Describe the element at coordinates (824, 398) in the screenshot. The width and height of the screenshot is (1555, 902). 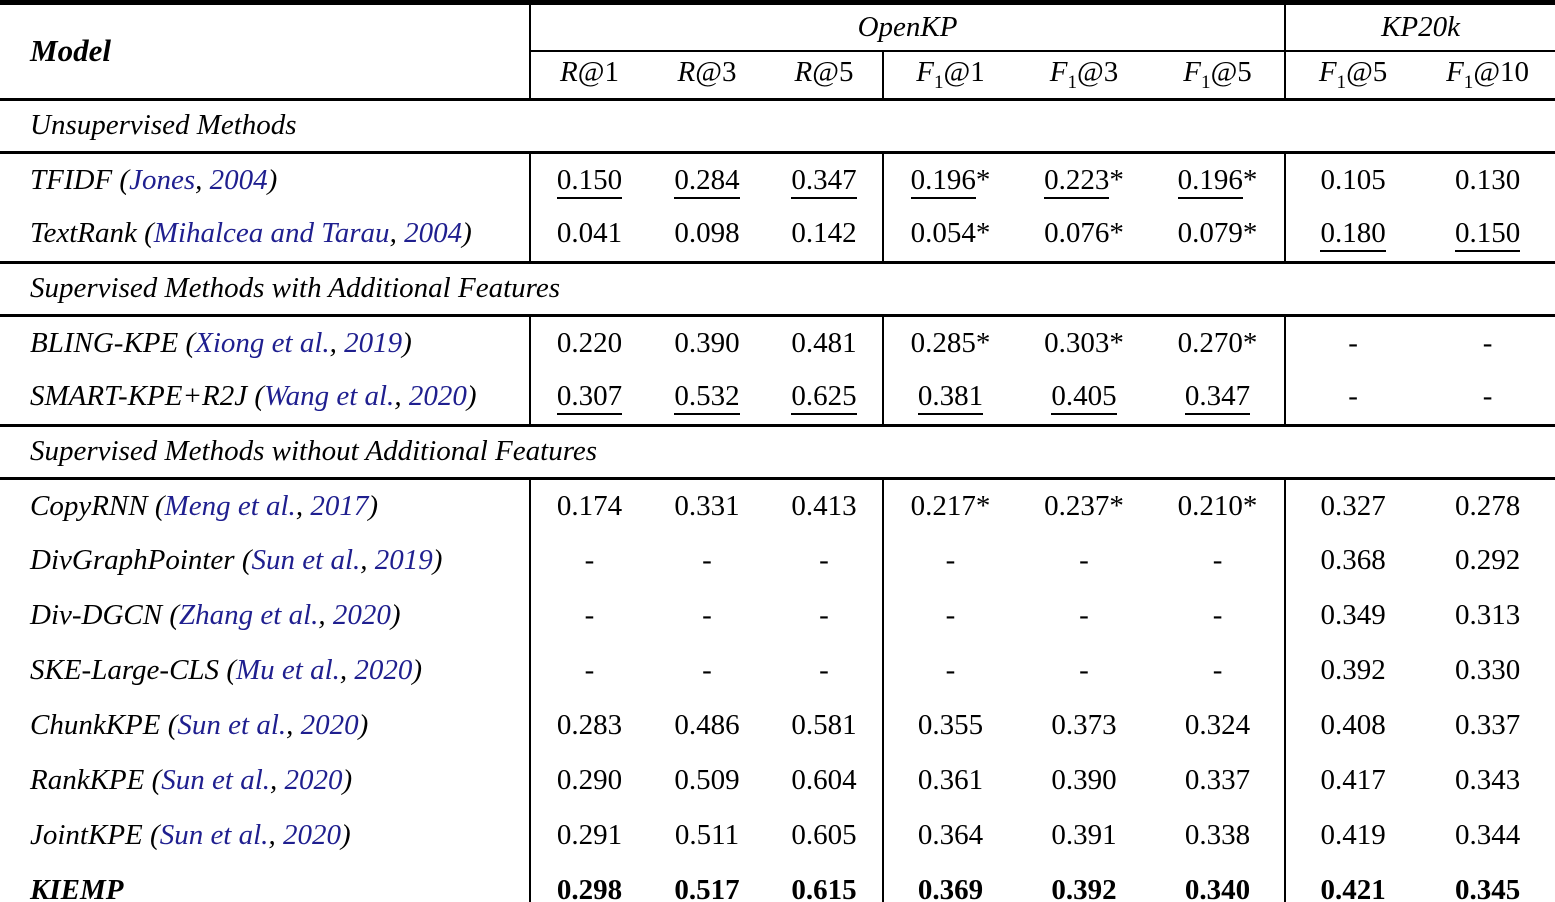
I see `metric-value: 0.625` at that location.